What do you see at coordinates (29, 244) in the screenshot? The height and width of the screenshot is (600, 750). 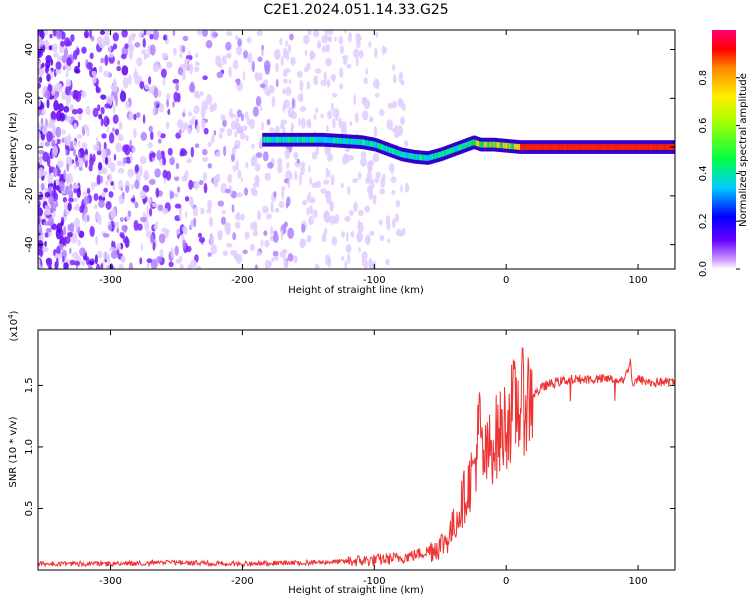 I see `spectrogram-y-tick-label: -40` at bounding box center [29, 244].